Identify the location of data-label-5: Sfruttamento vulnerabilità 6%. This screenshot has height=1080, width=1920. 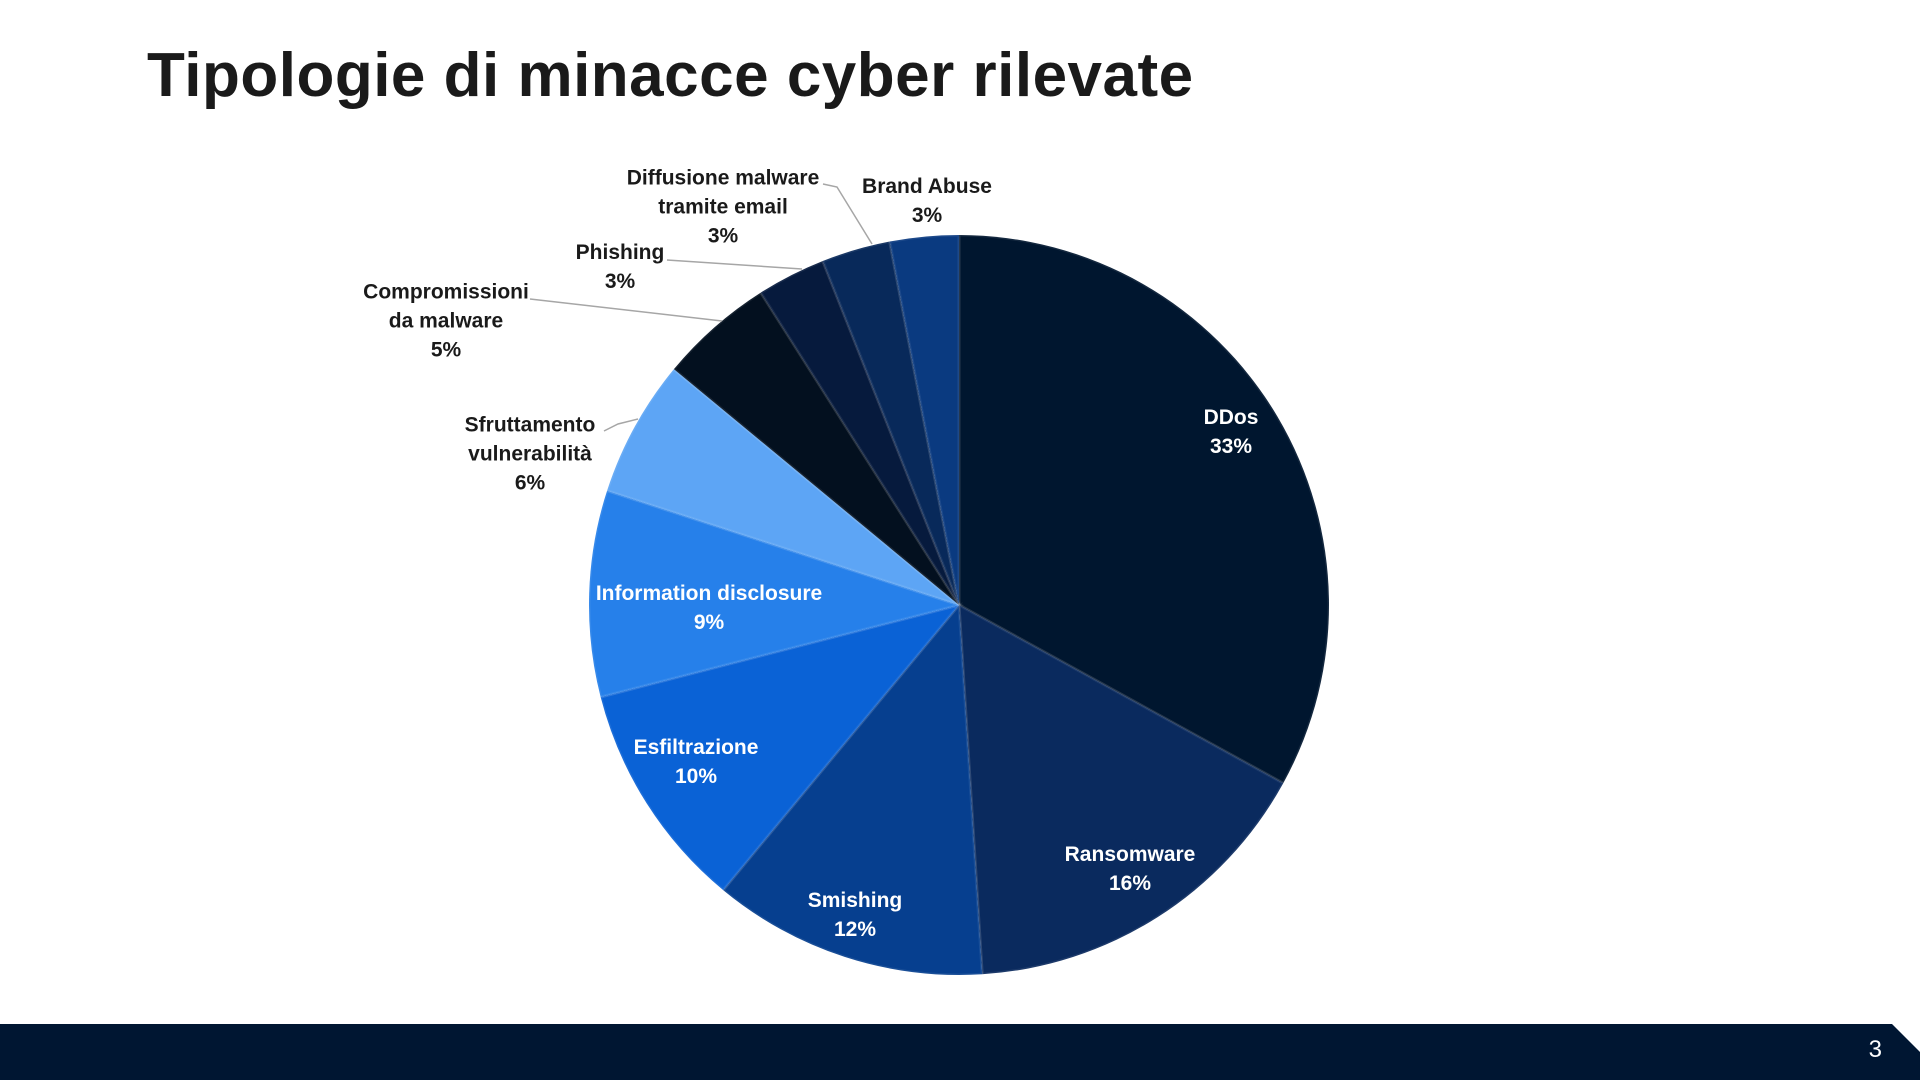
(530, 454).